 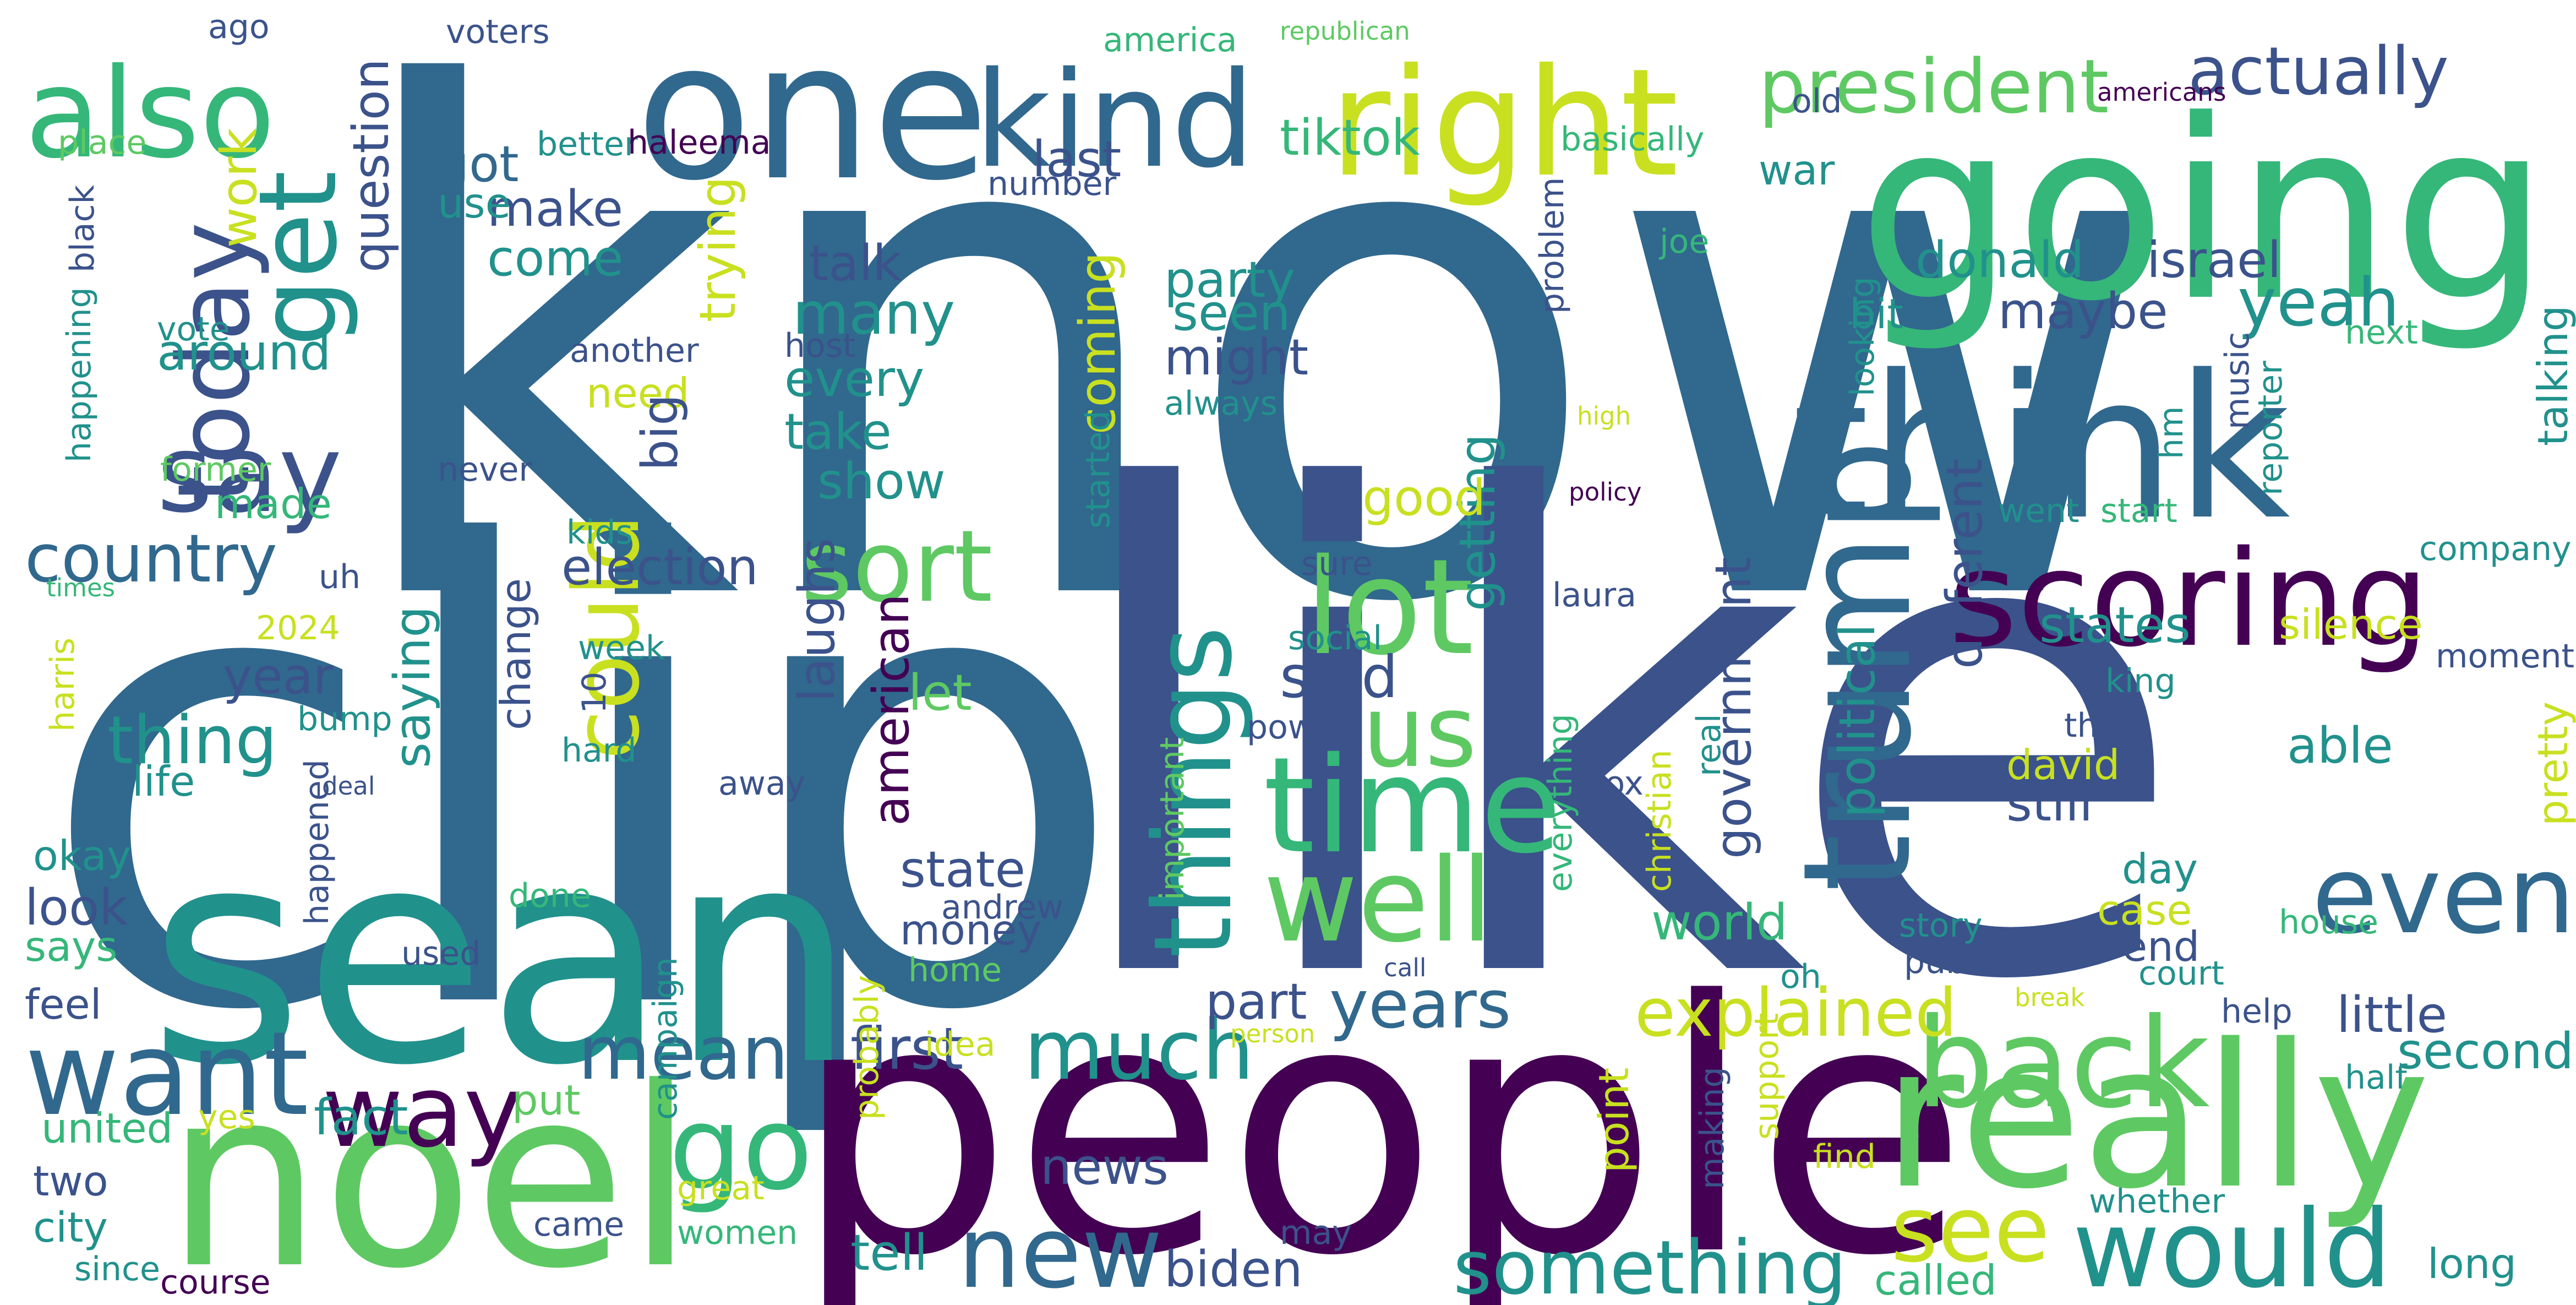 I want to click on word-end: end, so click(x=2161, y=947).